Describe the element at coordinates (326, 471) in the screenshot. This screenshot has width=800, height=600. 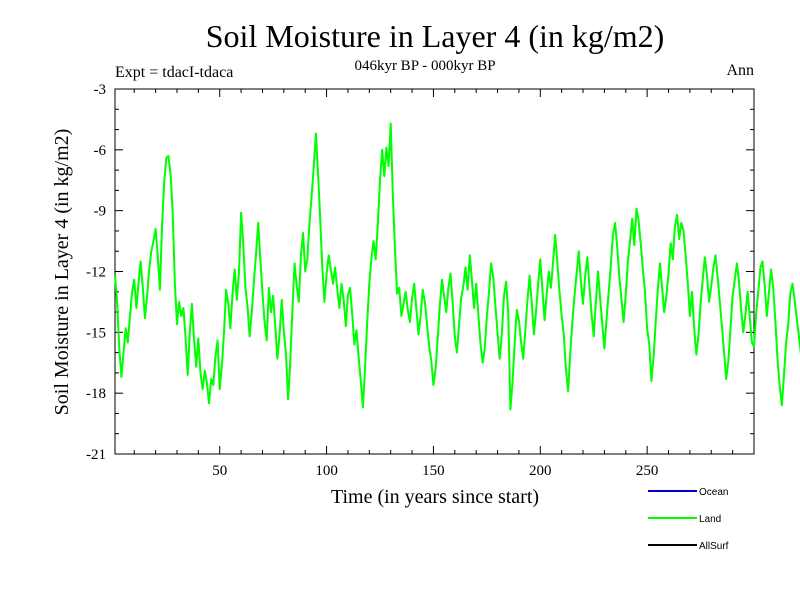
I see `x-tick-label: 100` at that location.